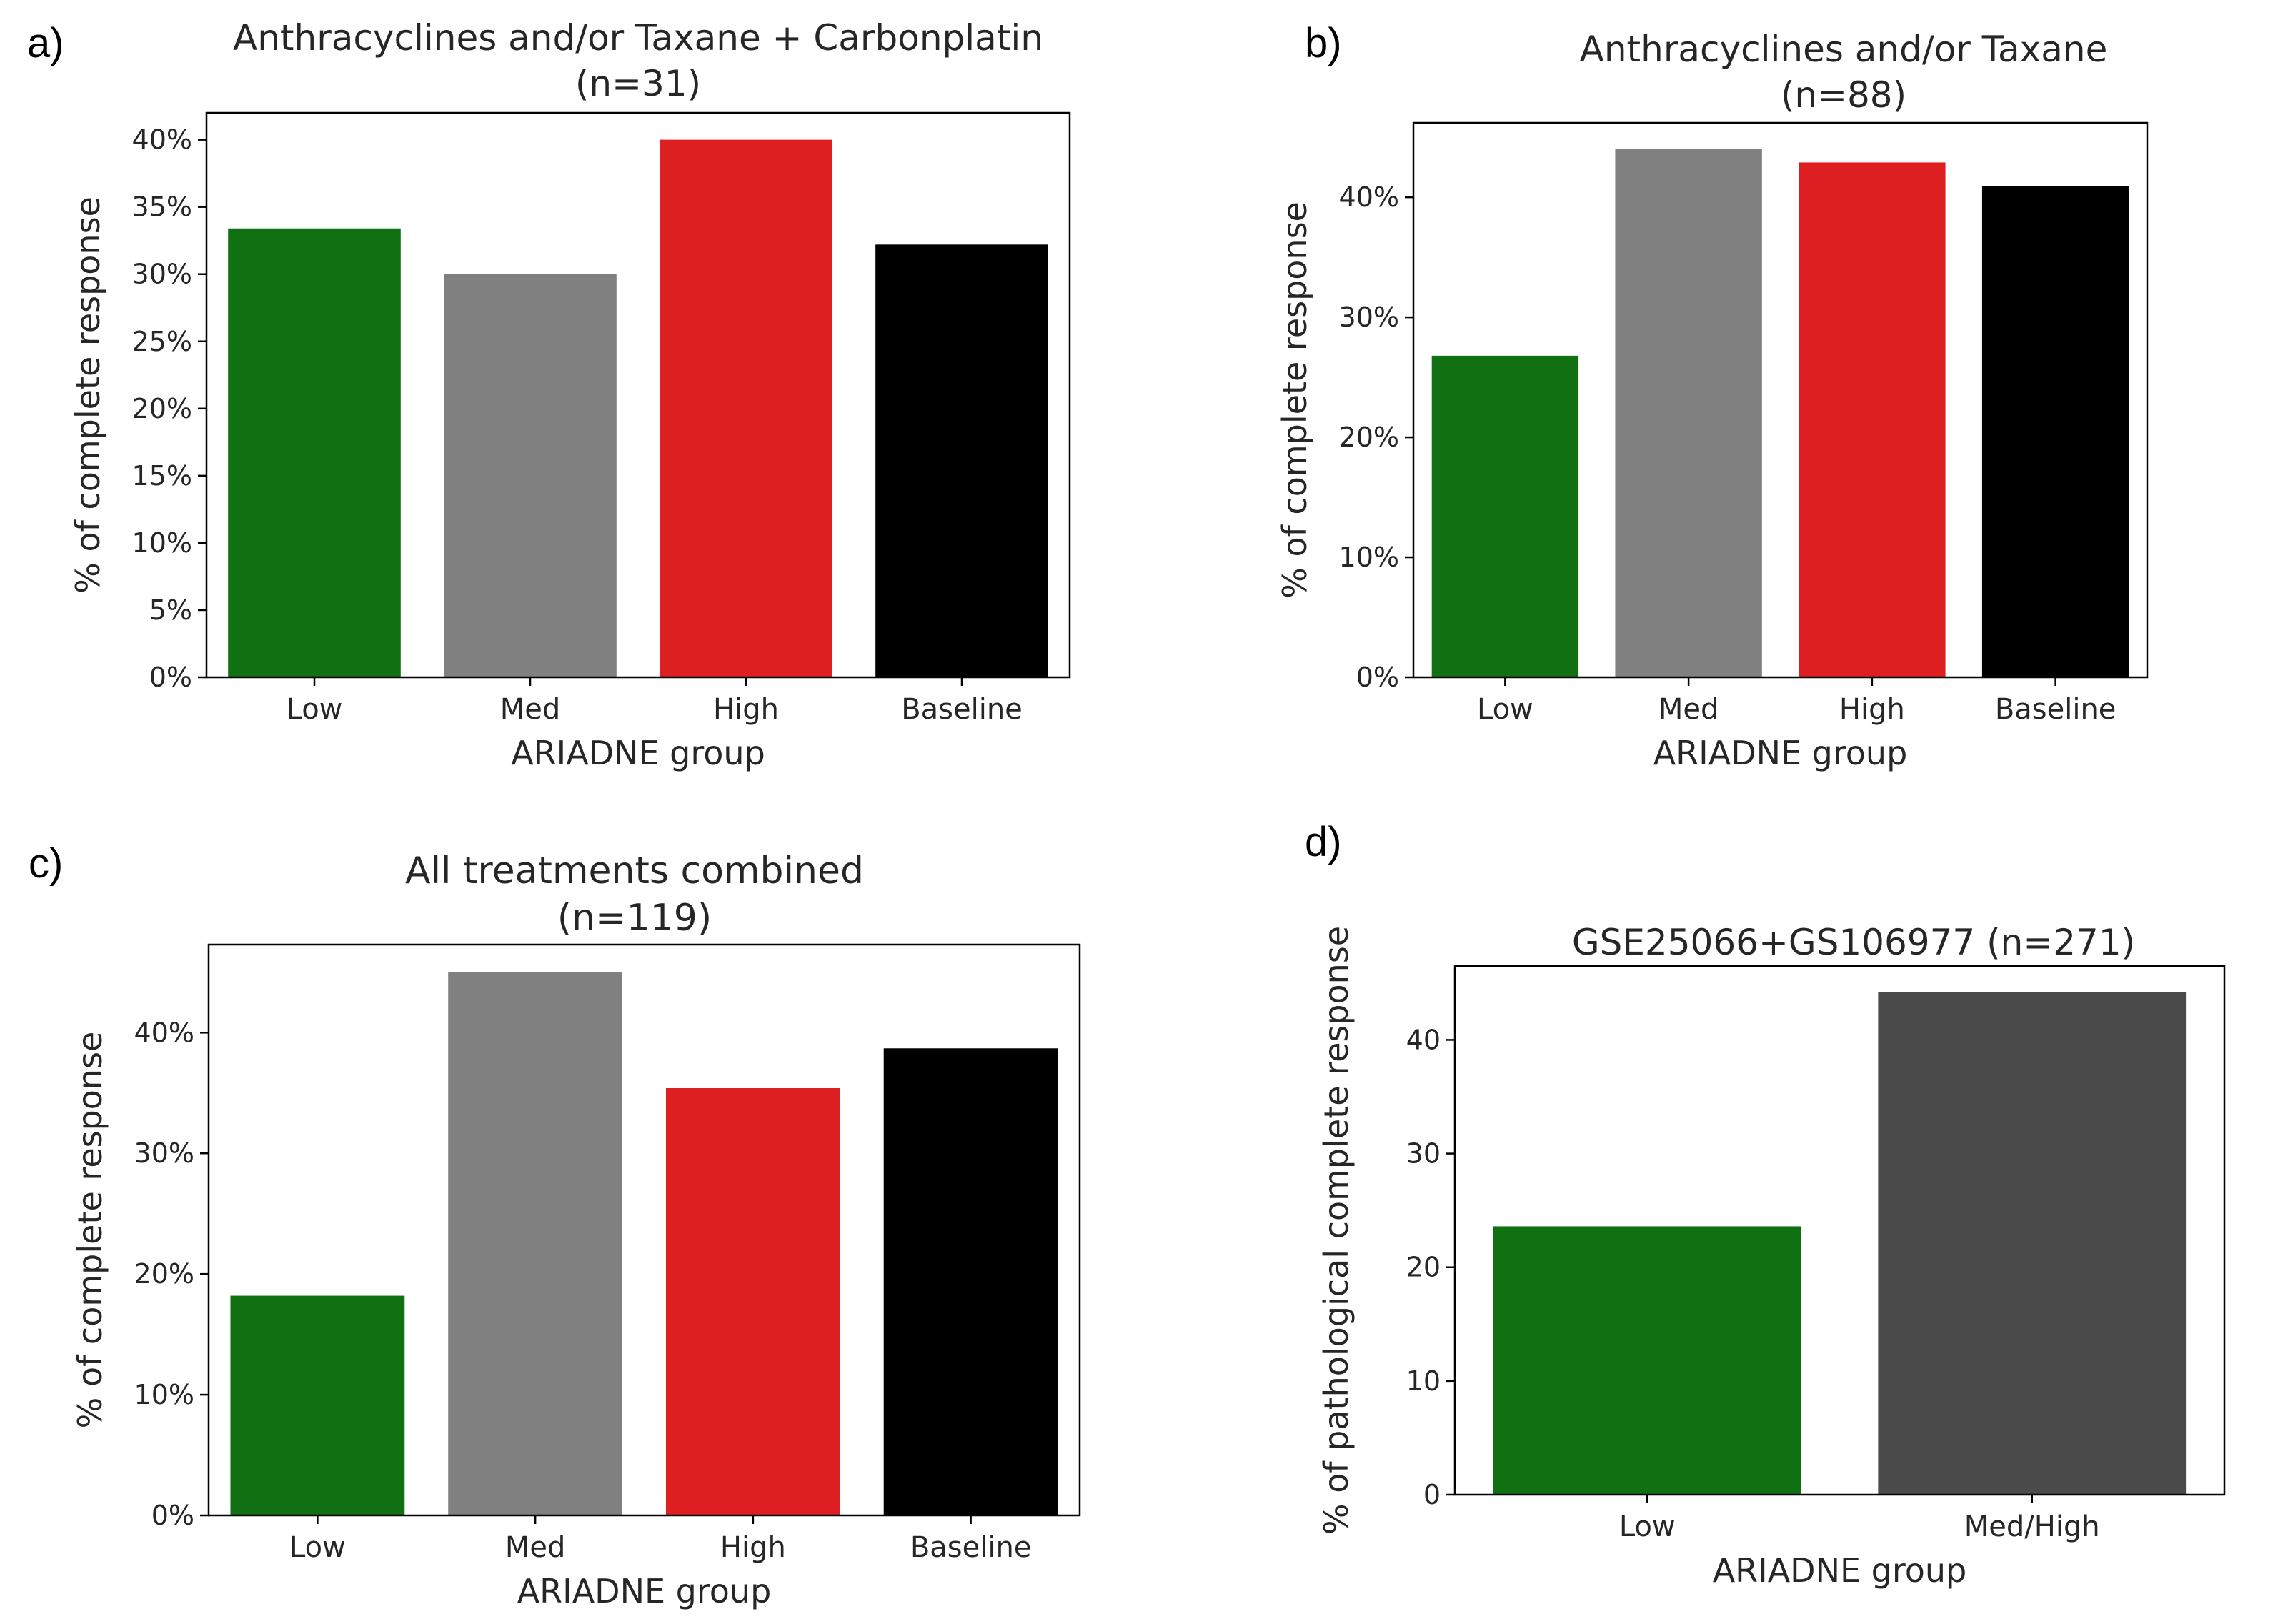 The width and height of the screenshot is (2283, 1624). What do you see at coordinates (45, 43) in the screenshot?
I see `panel-label: a)` at bounding box center [45, 43].